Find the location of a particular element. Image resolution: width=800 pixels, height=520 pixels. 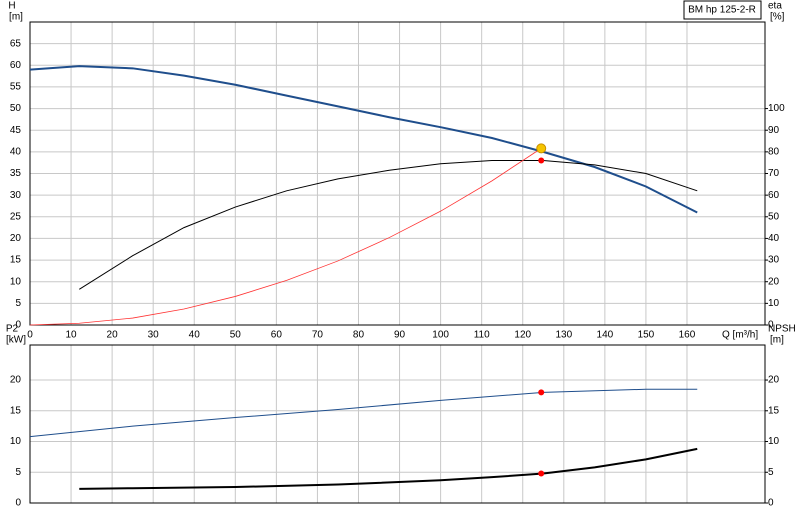

y-tick-label: 40 is located at coordinates (16, 151).